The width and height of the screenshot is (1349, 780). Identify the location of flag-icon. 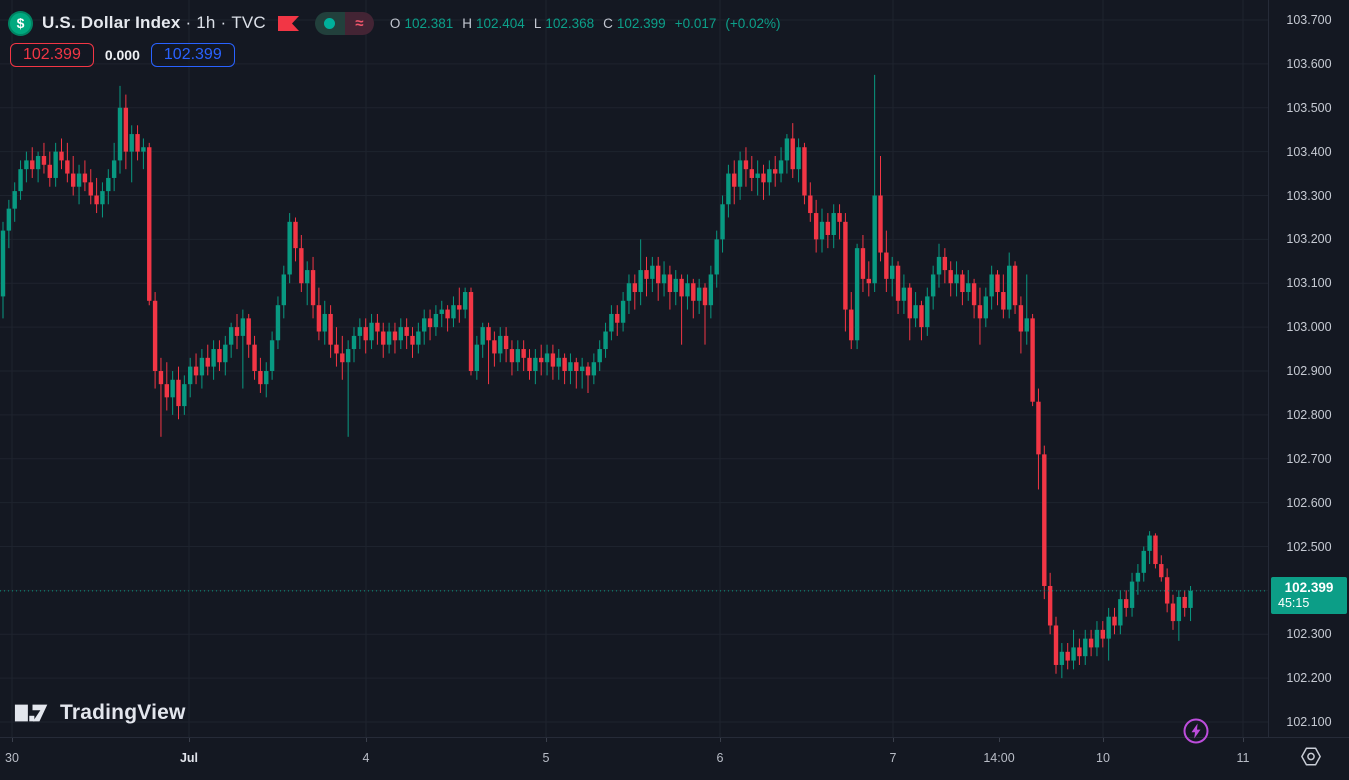
(288, 23).